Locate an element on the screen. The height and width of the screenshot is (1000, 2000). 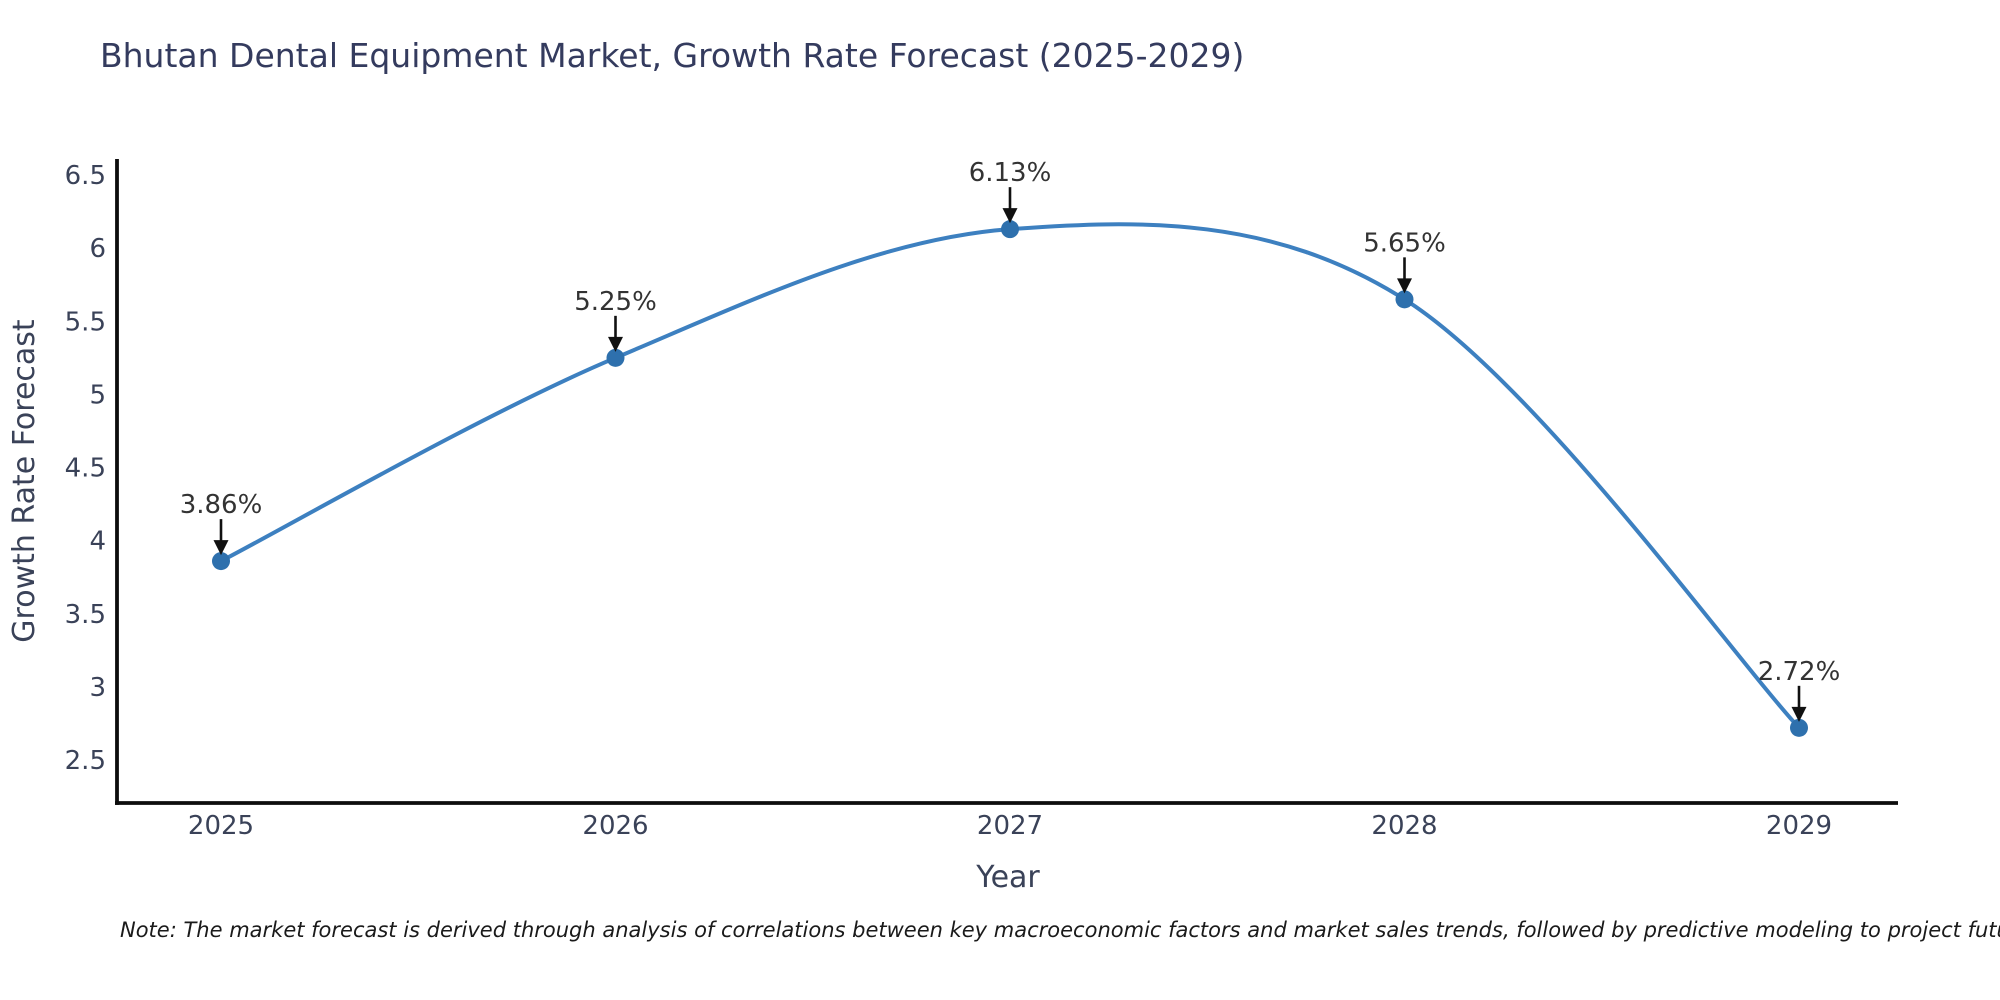
point-annotation-label: 6.13% is located at coordinates (1010, 173).